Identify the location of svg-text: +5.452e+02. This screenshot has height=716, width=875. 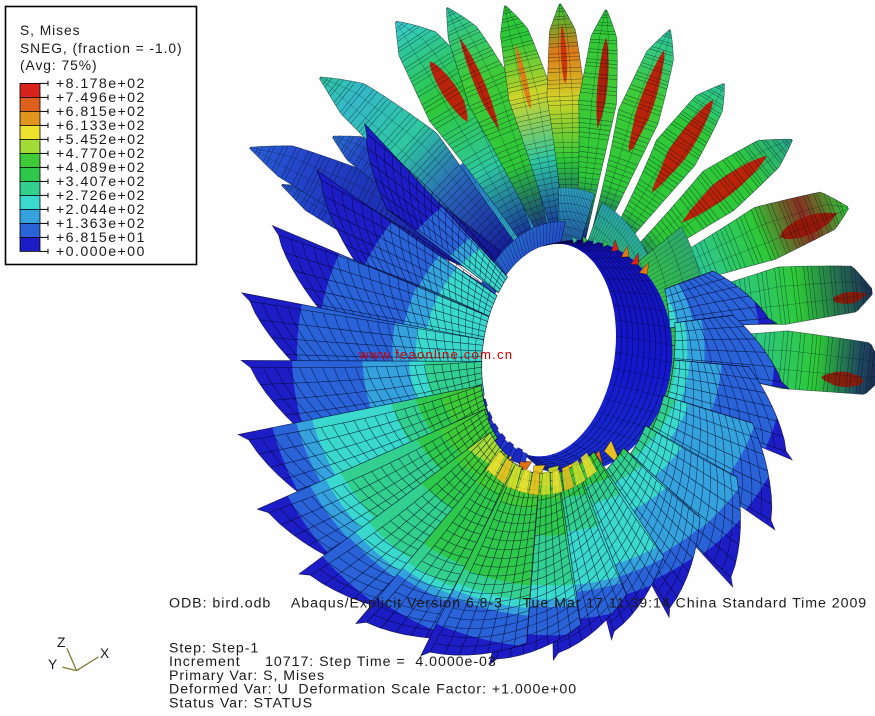
(101, 140).